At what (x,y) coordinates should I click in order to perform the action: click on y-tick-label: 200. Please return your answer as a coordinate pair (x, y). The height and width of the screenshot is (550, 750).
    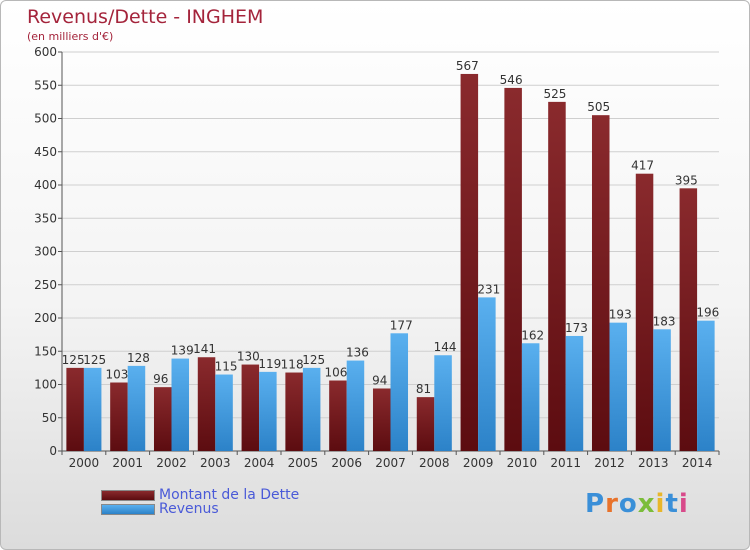
    Looking at the image, I should click on (45, 318).